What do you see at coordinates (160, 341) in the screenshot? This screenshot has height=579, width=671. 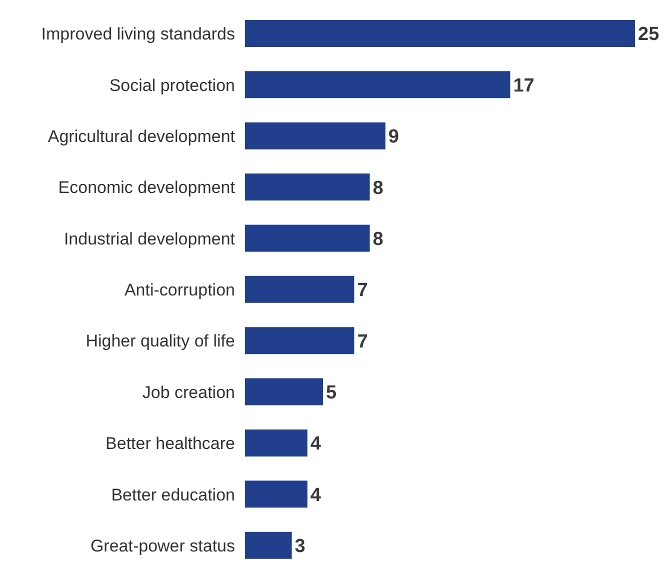 I see `y-tick-label: Higher quality of life` at bounding box center [160, 341].